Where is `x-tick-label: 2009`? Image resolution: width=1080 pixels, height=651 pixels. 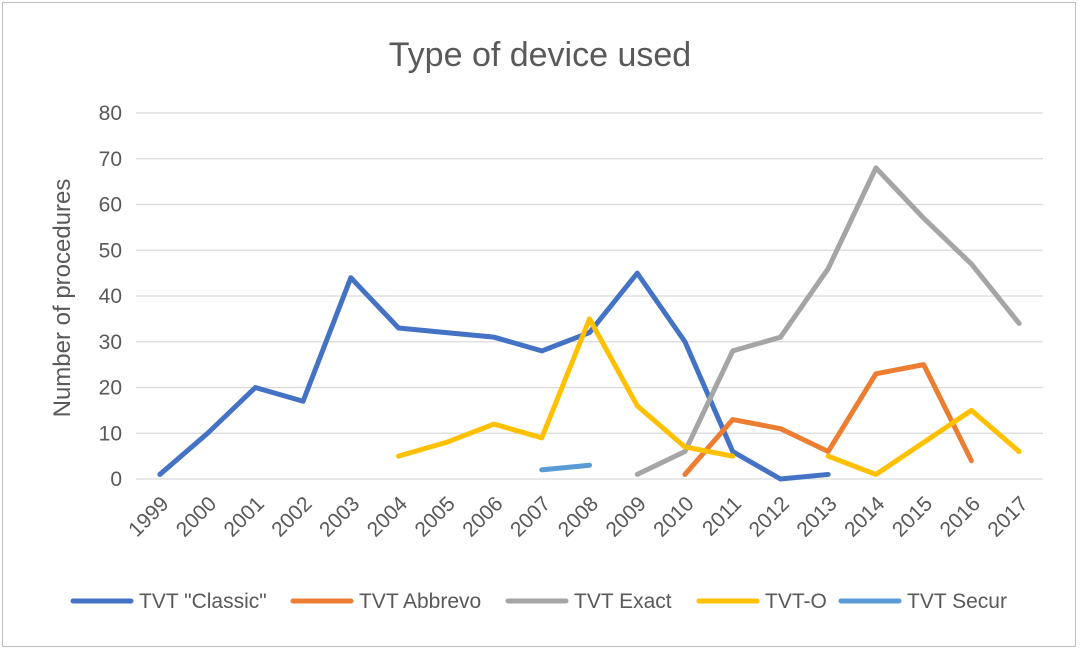
x-tick-label: 2009 is located at coordinates (625, 516).